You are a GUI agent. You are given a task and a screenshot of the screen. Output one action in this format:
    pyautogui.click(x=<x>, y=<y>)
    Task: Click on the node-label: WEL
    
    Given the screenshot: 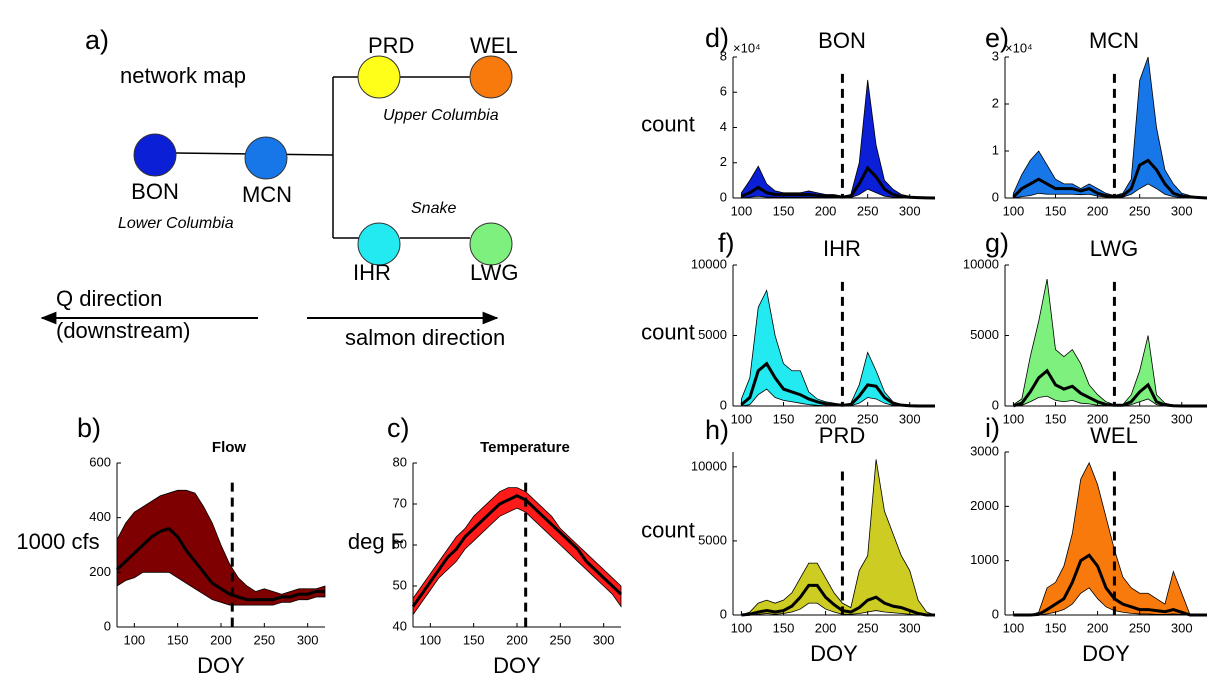 What is the action you would take?
    pyautogui.click(x=494, y=45)
    